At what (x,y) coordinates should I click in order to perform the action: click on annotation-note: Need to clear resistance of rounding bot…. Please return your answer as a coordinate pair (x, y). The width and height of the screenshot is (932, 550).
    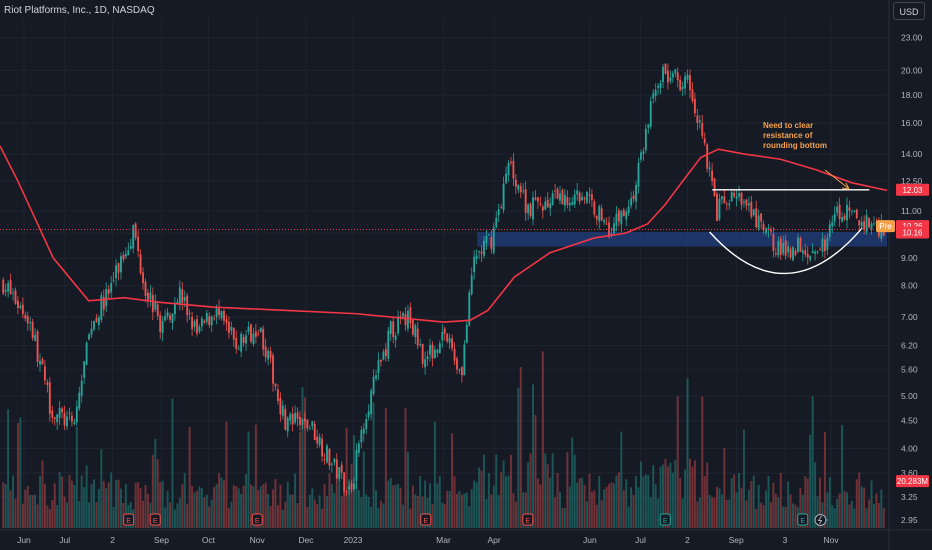
    Looking at the image, I should click on (806, 155).